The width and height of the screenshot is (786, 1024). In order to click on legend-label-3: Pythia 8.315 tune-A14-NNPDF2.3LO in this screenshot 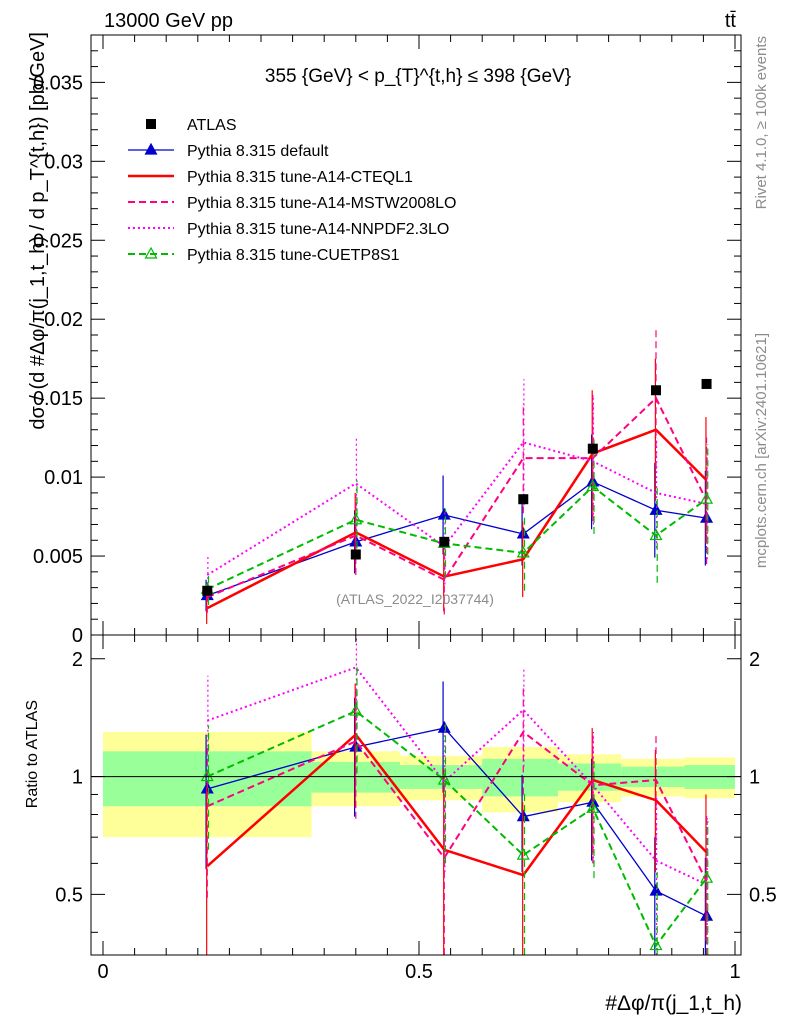, I will do `click(318, 229)`.